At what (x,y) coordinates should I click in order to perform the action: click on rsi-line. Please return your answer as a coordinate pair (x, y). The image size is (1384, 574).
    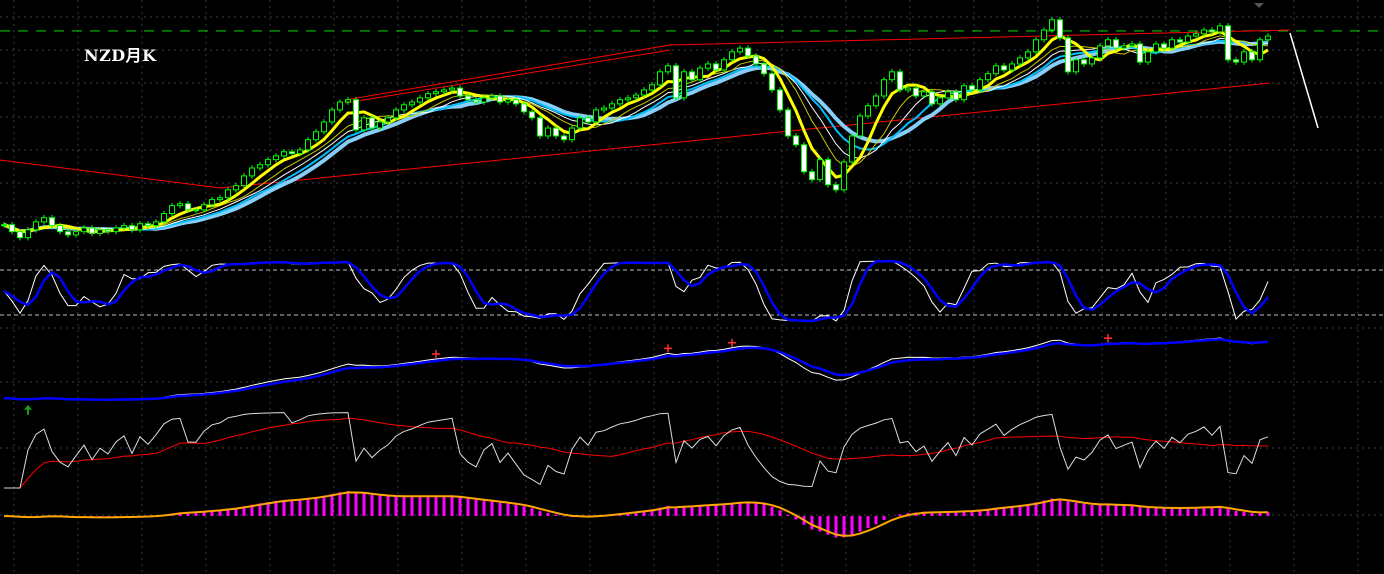
    Looking at the image, I should click on (636, 450).